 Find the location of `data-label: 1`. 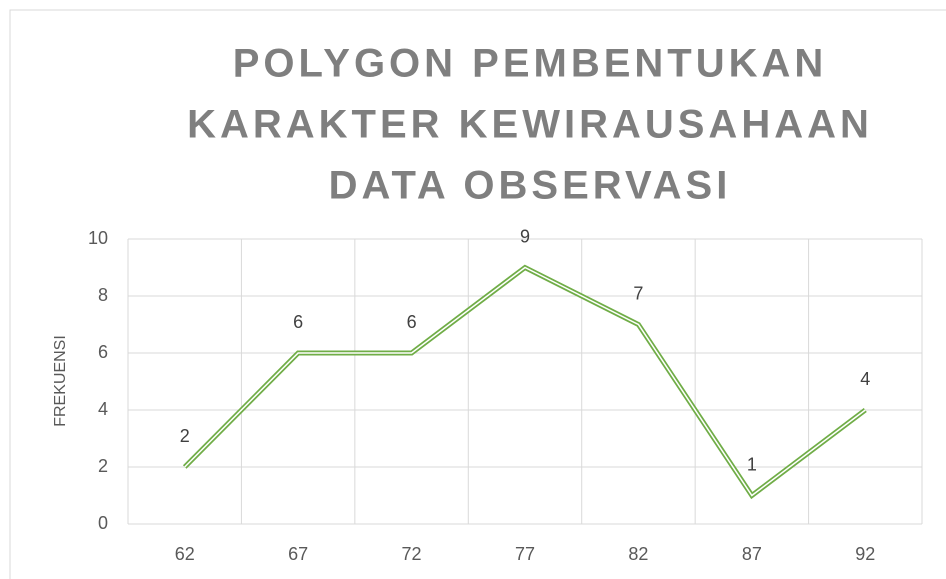

data-label: 1 is located at coordinates (752, 464).